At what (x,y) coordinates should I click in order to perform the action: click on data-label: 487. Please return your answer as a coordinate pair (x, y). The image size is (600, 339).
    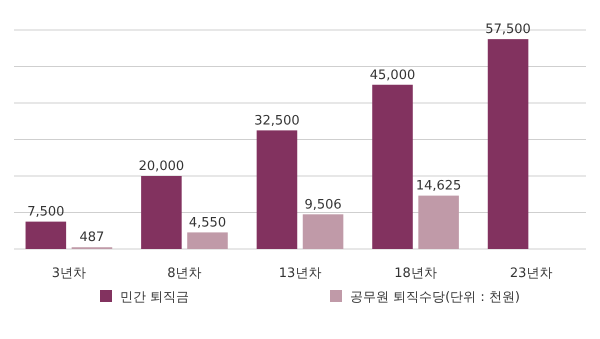
    Looking at the image, I should click on (92, 238).